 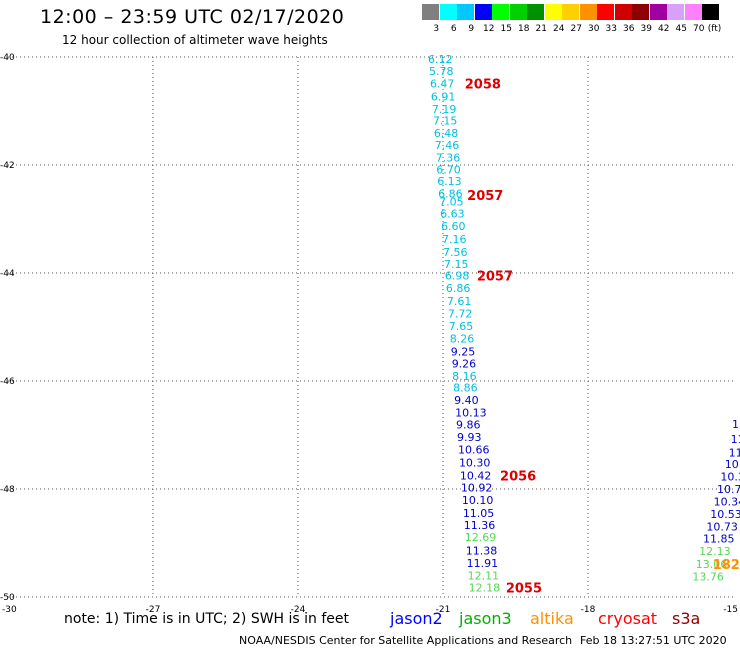 What do you see at coordinates (192, 17) in the screenshot?
I see `chart-title: 12:00 – 23:59 UTC 02/17/2020` at bounding box center [192, 17].